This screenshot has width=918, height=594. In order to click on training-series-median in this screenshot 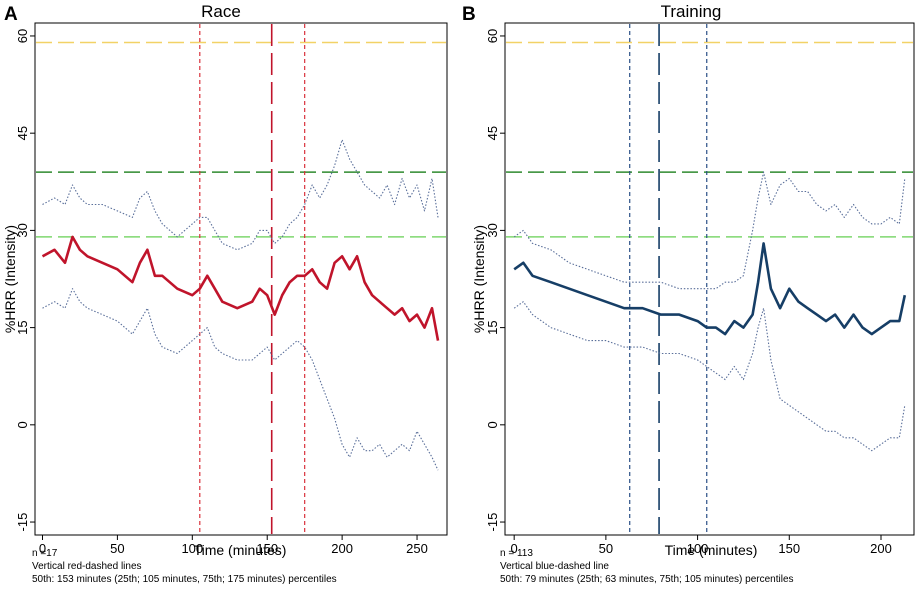, I will do `click(710, 289)`.